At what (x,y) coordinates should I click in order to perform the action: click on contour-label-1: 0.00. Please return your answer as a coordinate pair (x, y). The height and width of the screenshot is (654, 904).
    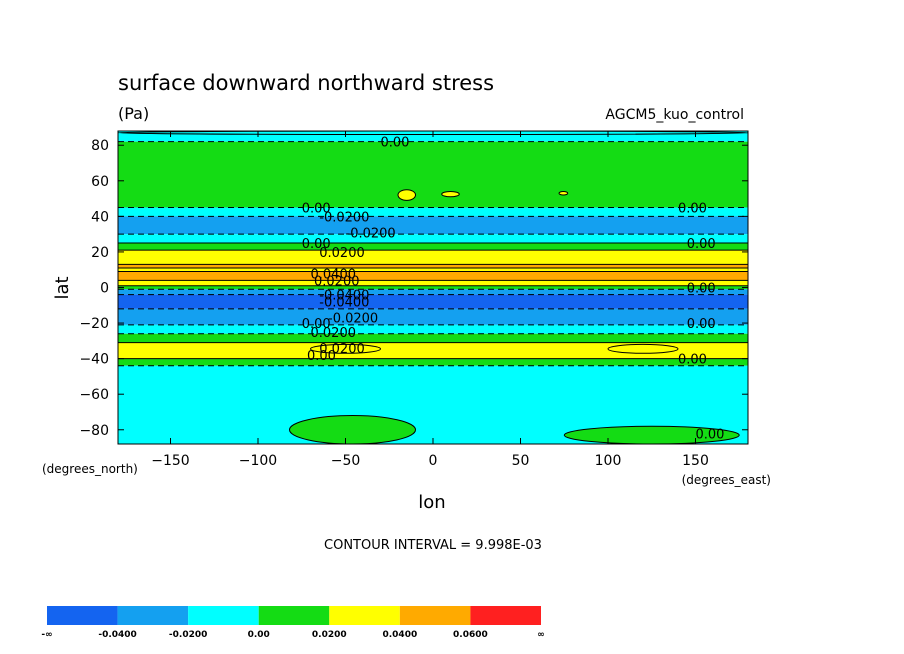
    Looking at the image, I should click on (316, 208).